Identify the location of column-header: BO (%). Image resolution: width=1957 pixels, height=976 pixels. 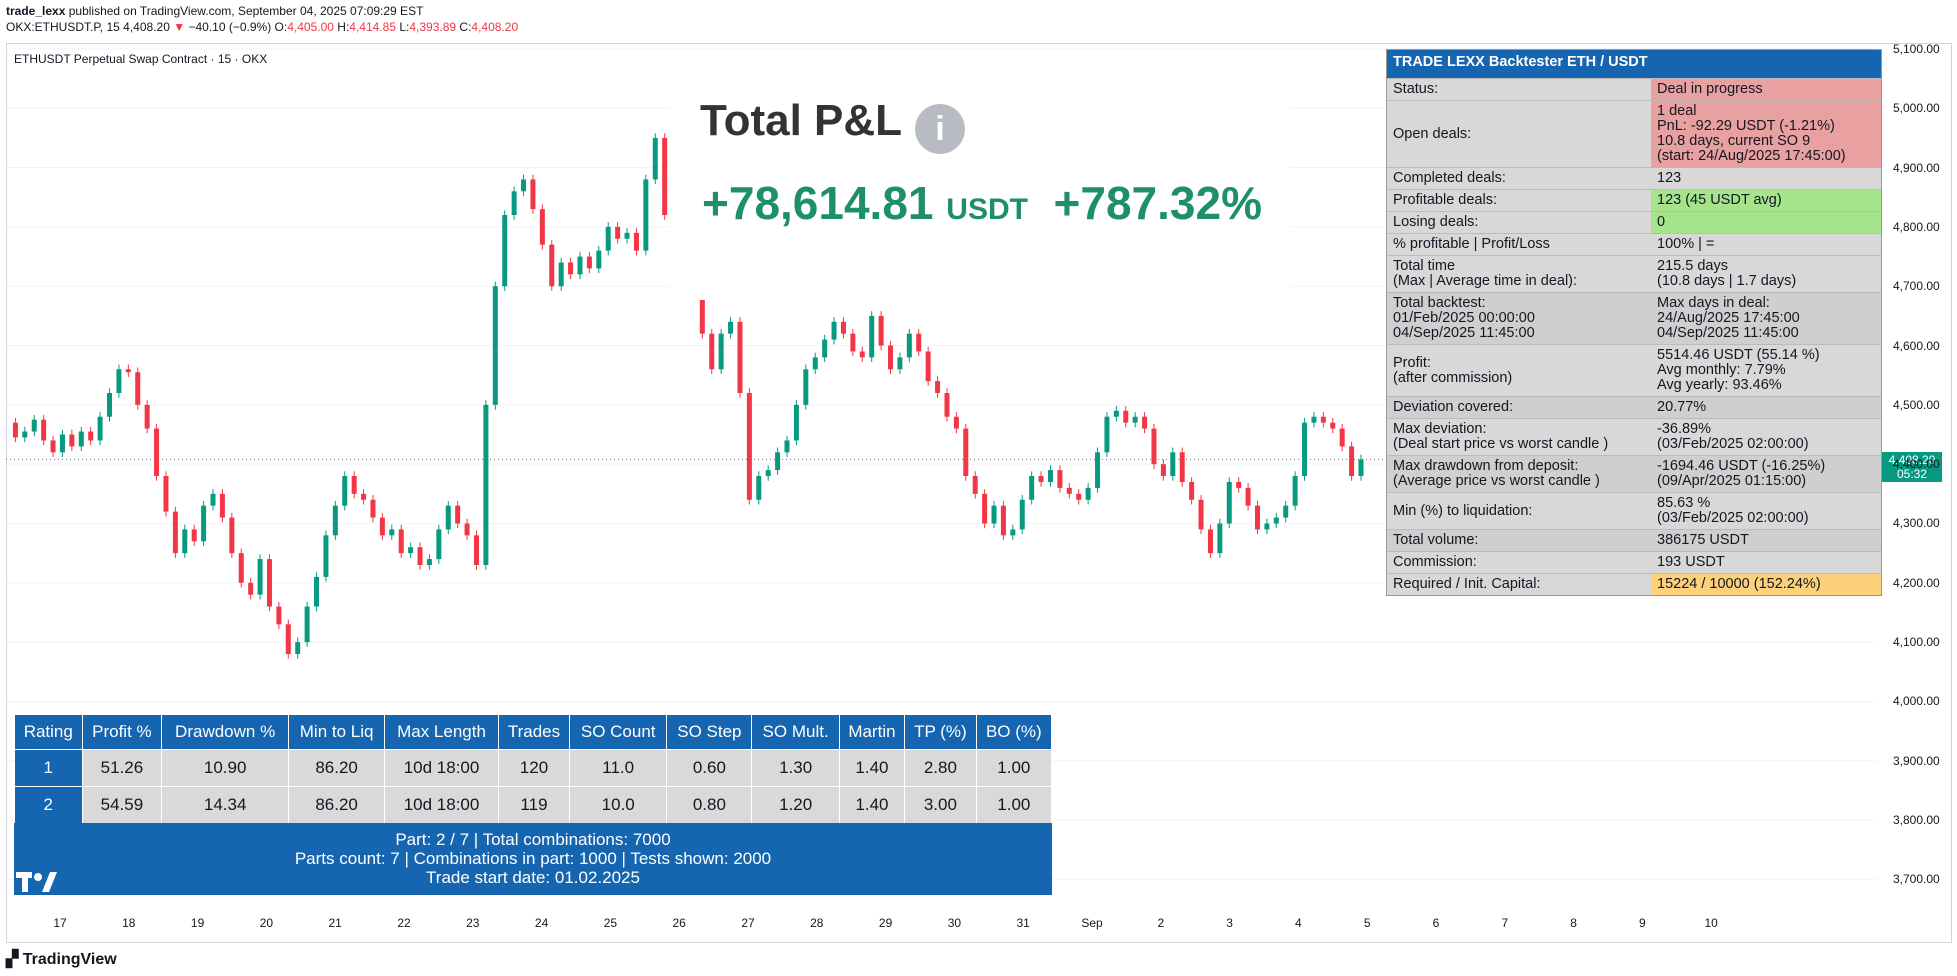
(1014, 732).